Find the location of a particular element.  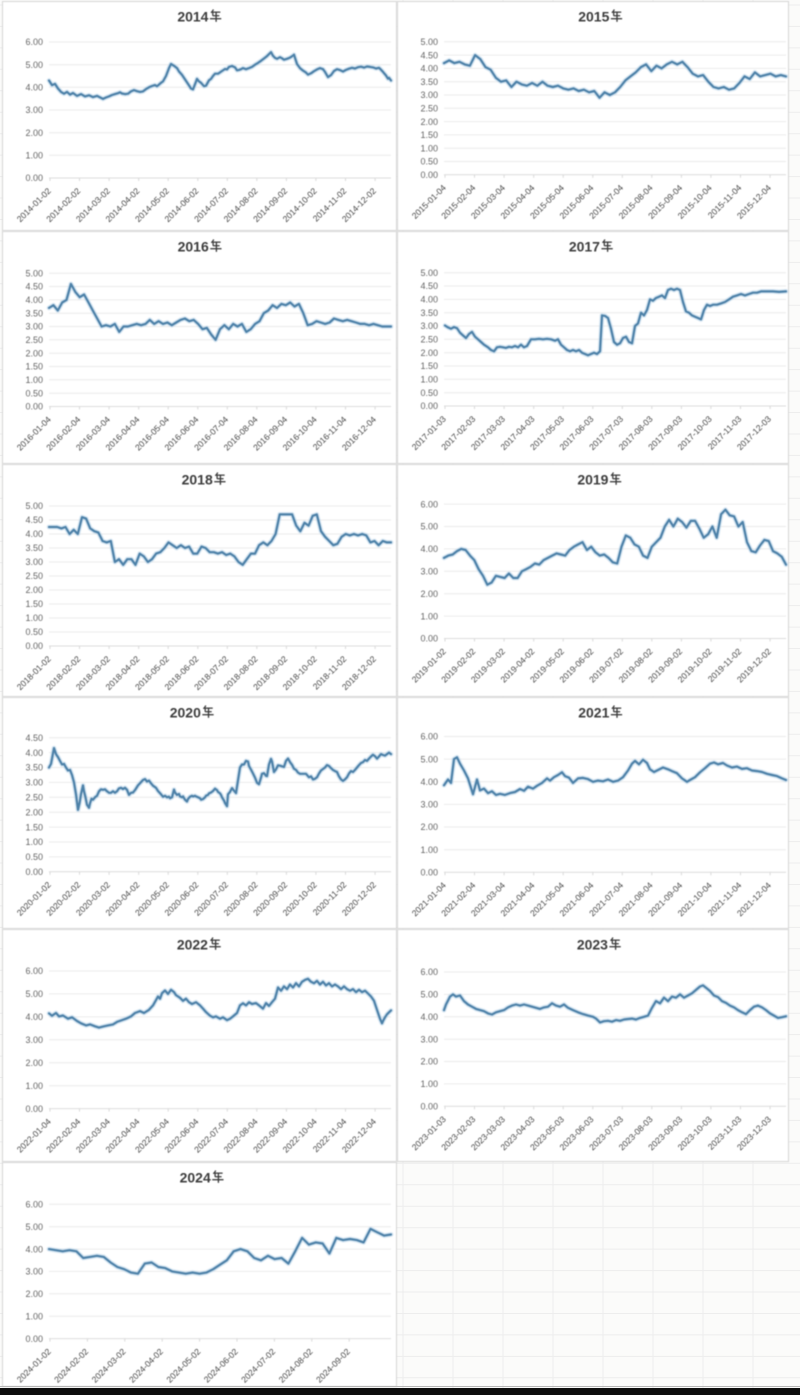

svg-text: 2023 is located at coordinates (592, 945).